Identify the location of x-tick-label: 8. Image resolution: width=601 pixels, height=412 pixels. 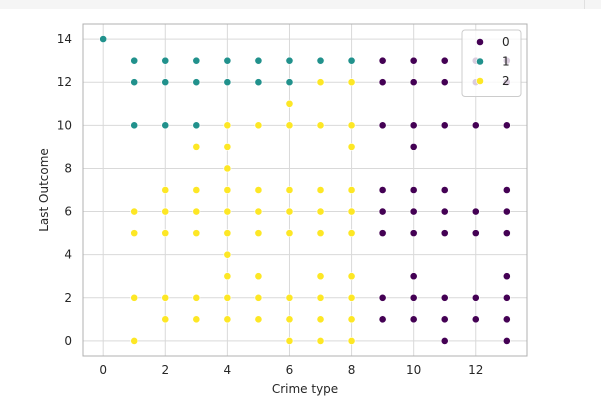
(352, 370).